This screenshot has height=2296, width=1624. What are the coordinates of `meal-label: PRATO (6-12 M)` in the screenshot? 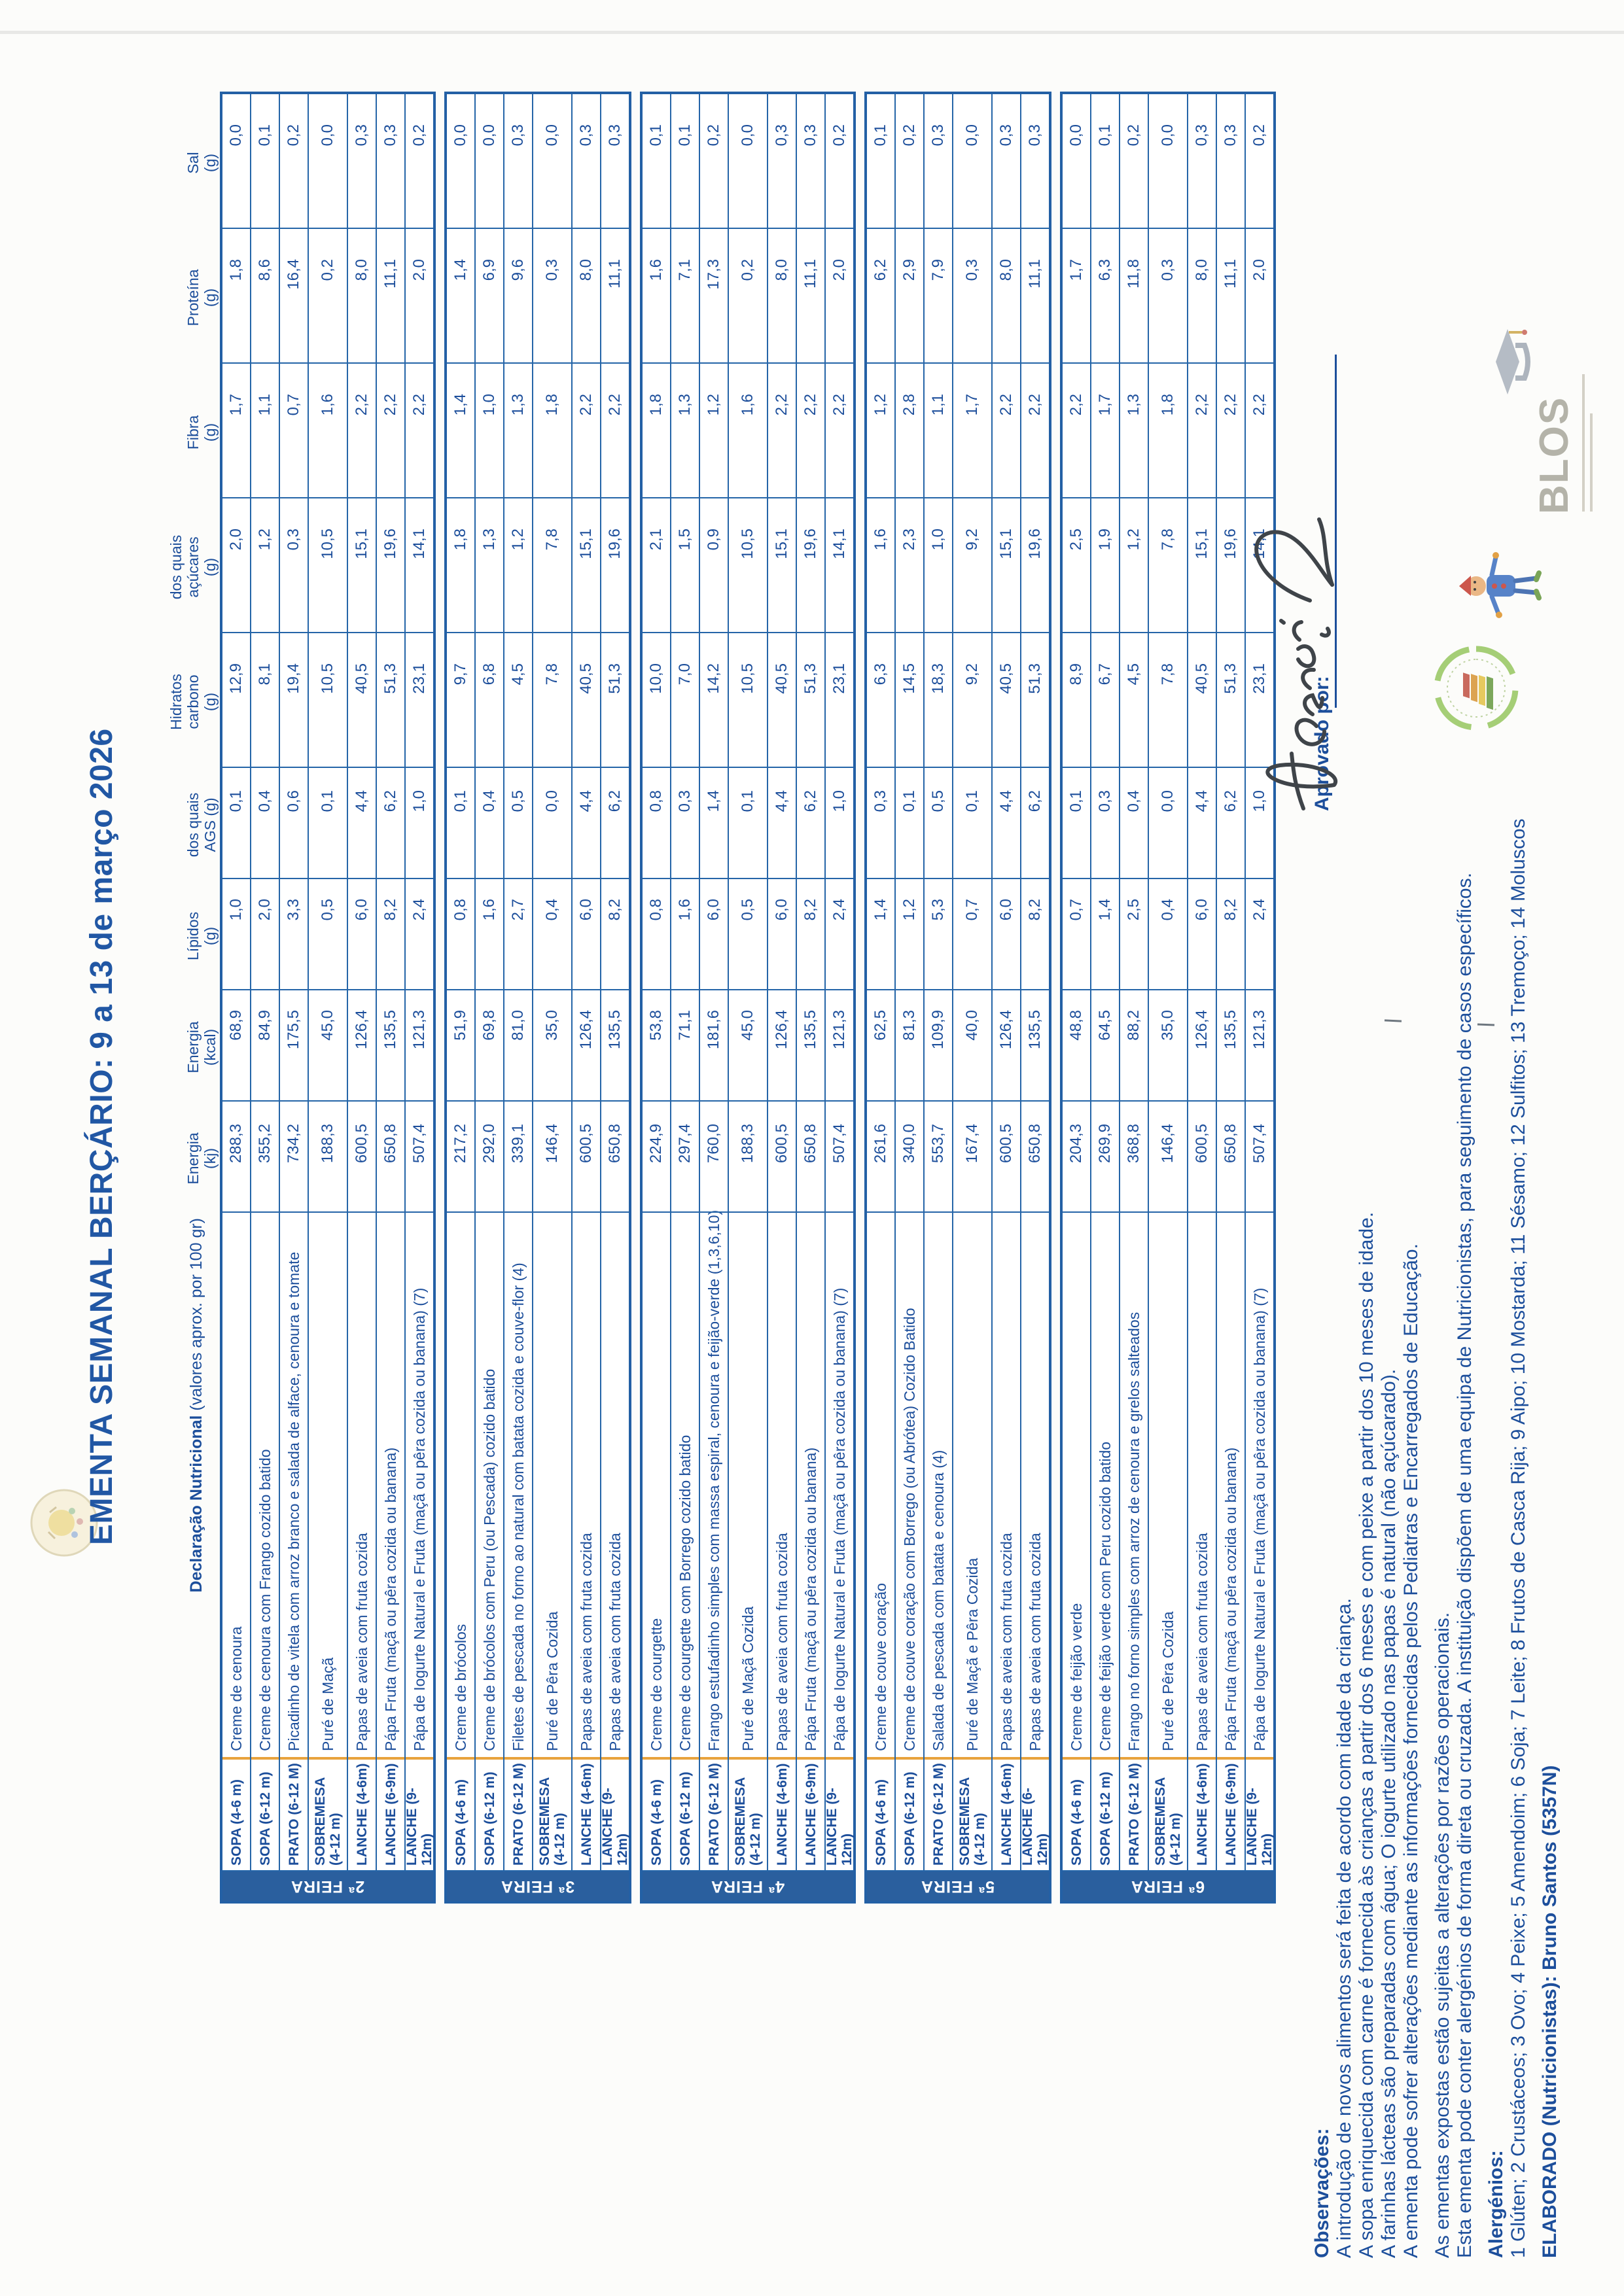 It's located at (1134, 1813).